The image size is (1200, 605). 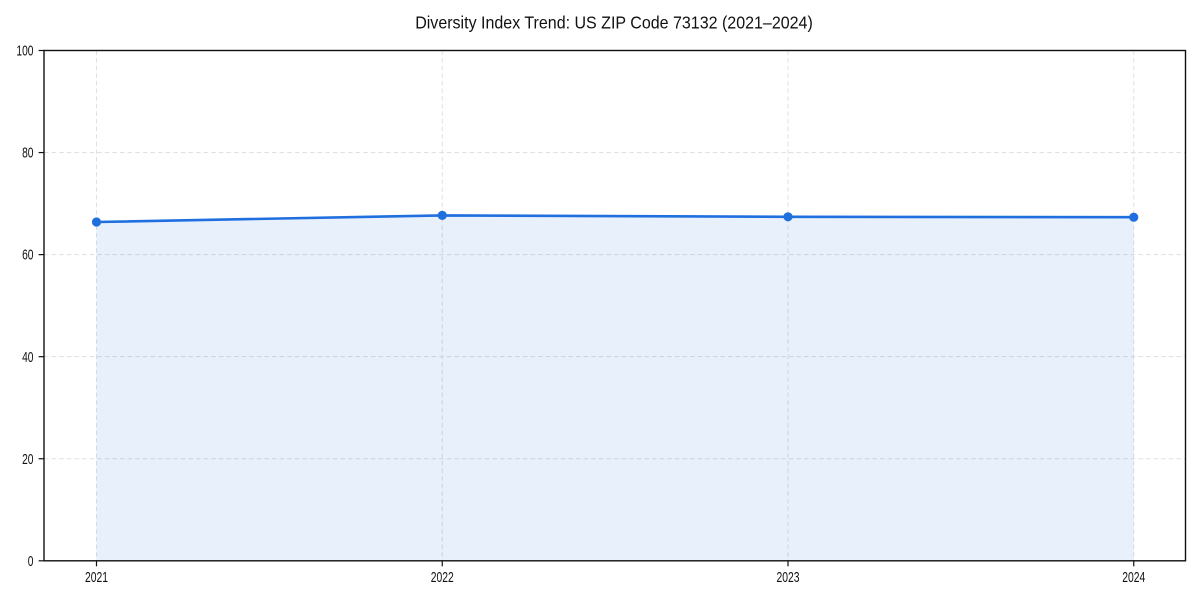 I want to click on svg-text: 100, so click(x=24, y=52).